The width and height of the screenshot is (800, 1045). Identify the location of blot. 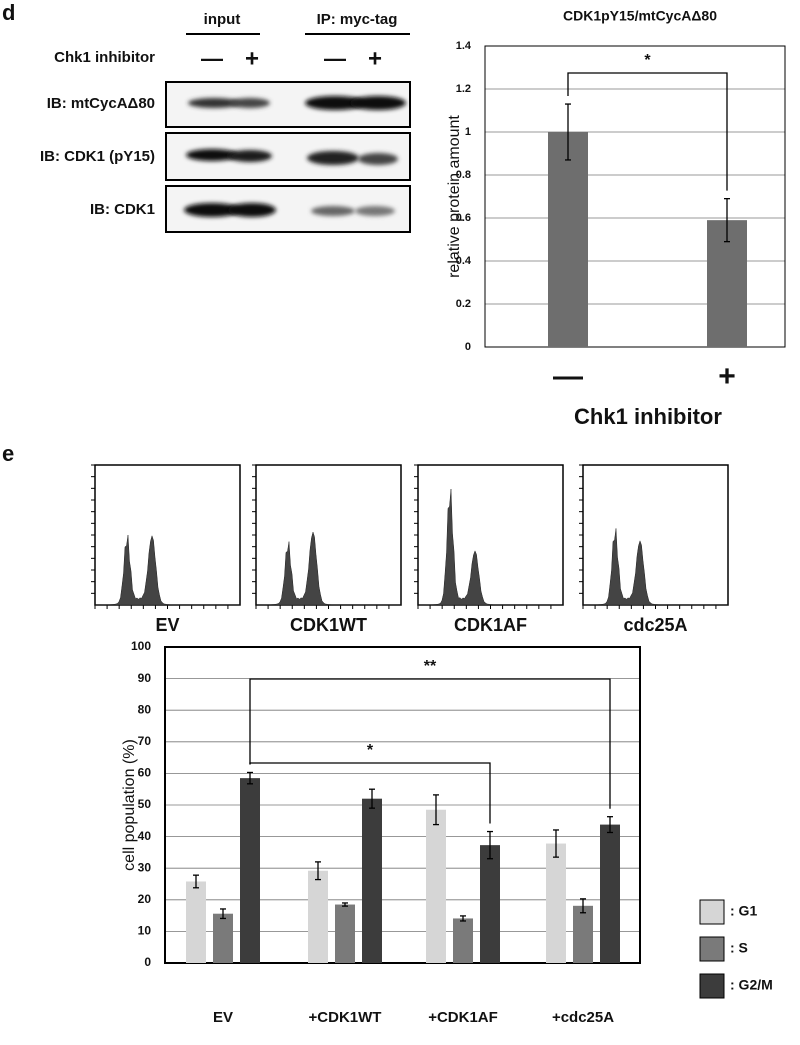
(288, 157).